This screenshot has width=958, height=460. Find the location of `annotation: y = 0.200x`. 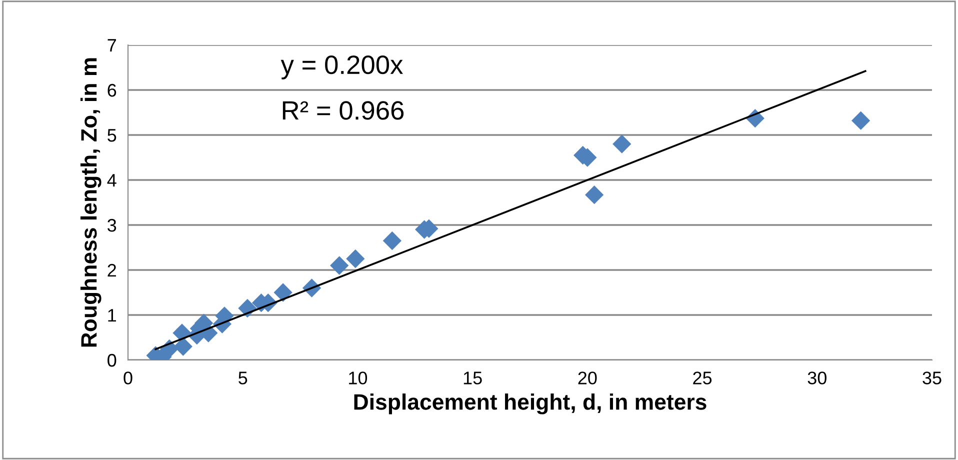

annotation: y = 0.200x is located at coordinates (341, 67).